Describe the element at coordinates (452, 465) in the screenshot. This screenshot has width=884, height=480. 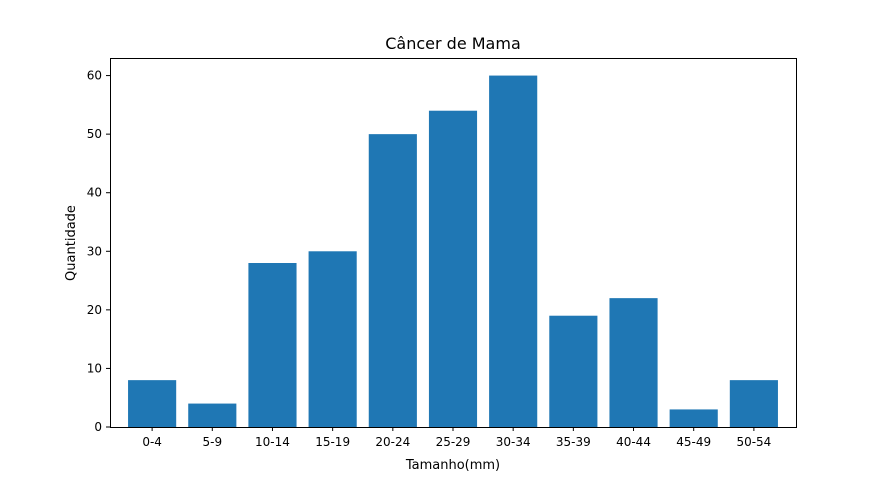
I see `x-axis-label: Tamanho(mm)` at that location.